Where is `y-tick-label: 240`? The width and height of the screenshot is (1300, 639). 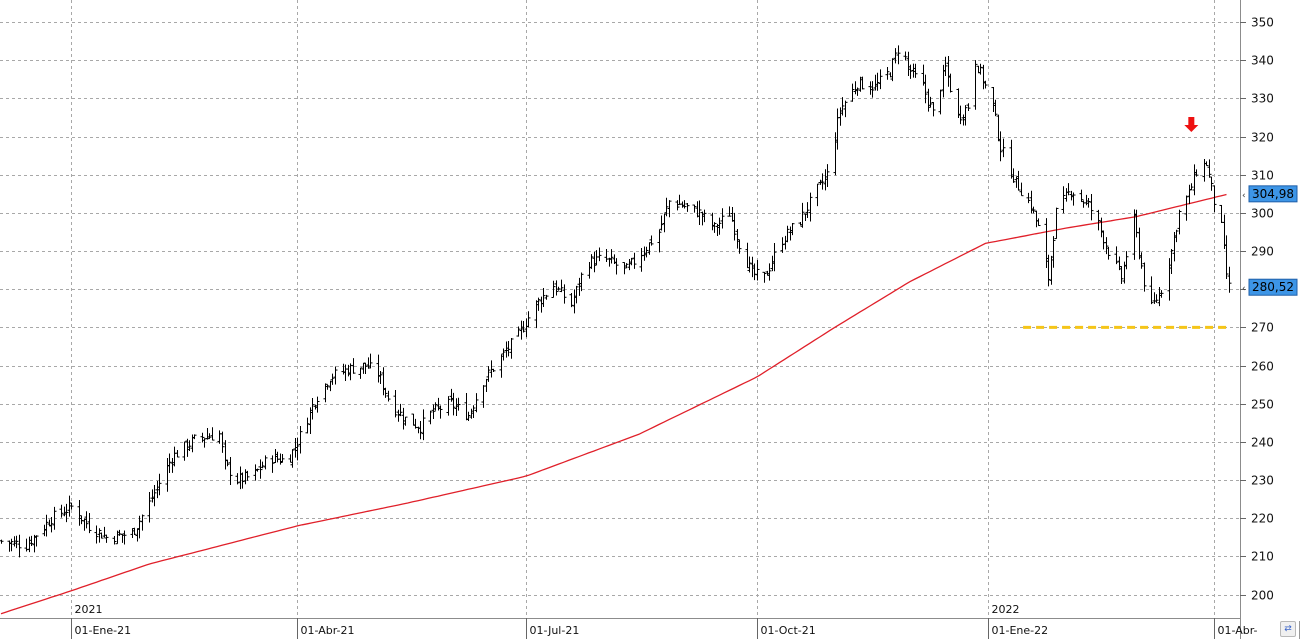
y-tick-label: 240 is located at coordinates (1262, 443).